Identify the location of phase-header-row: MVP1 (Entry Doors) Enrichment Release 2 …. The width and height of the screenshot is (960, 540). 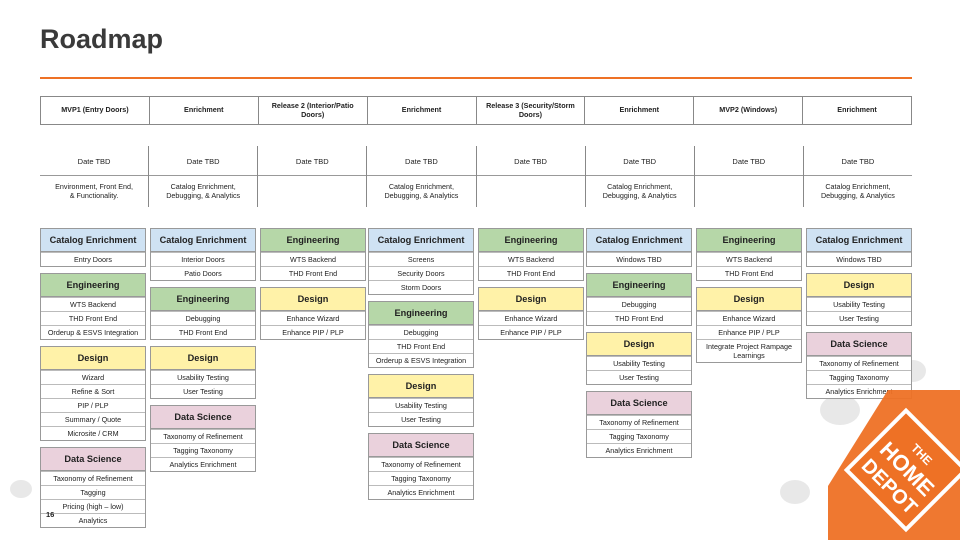
(476, 110).